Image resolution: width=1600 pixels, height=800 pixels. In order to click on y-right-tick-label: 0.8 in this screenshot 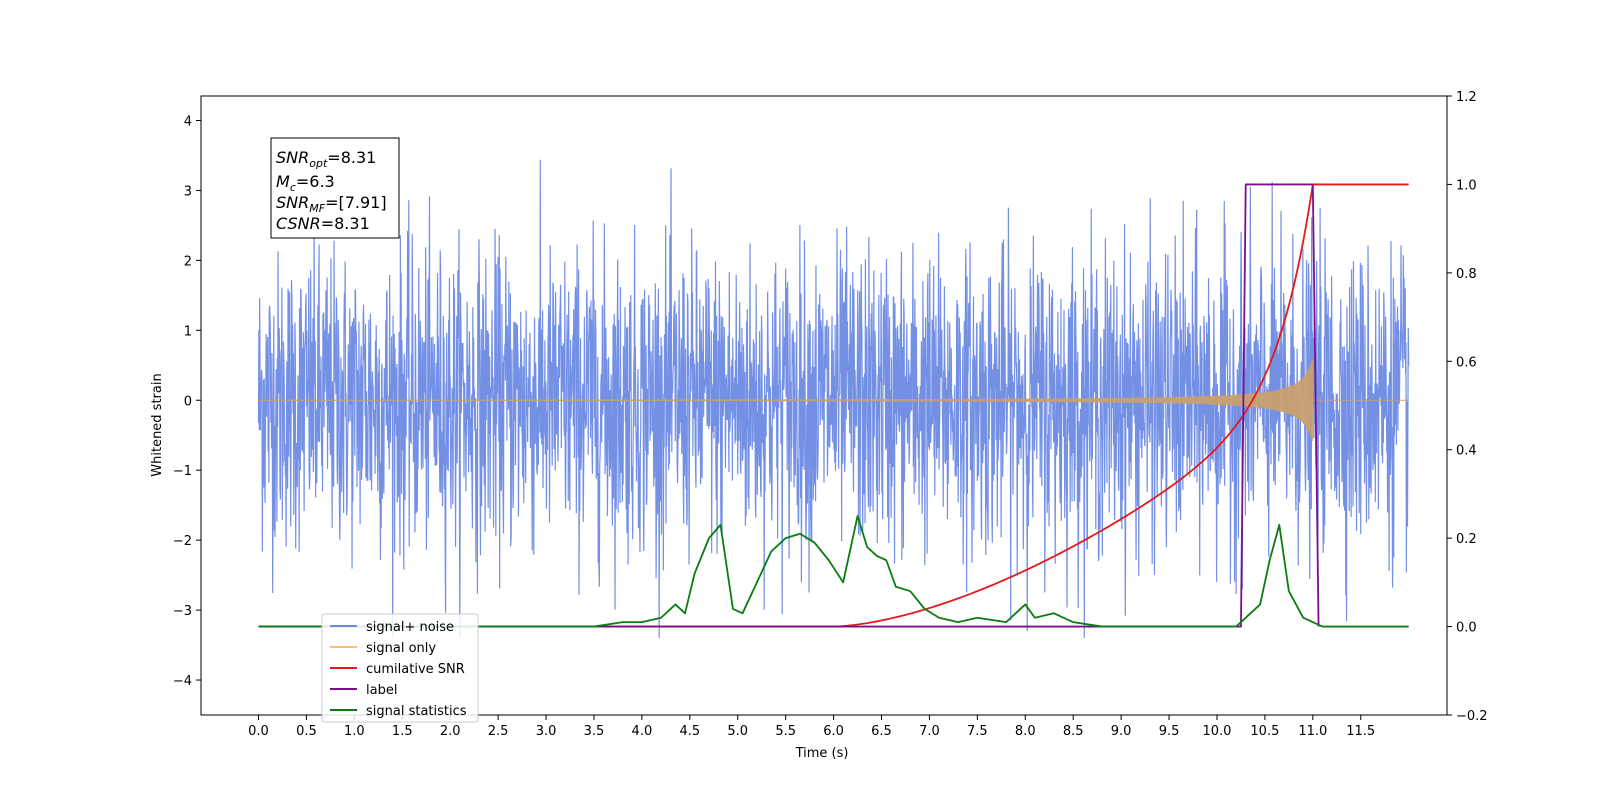, I will do `click(1466, 274)`.